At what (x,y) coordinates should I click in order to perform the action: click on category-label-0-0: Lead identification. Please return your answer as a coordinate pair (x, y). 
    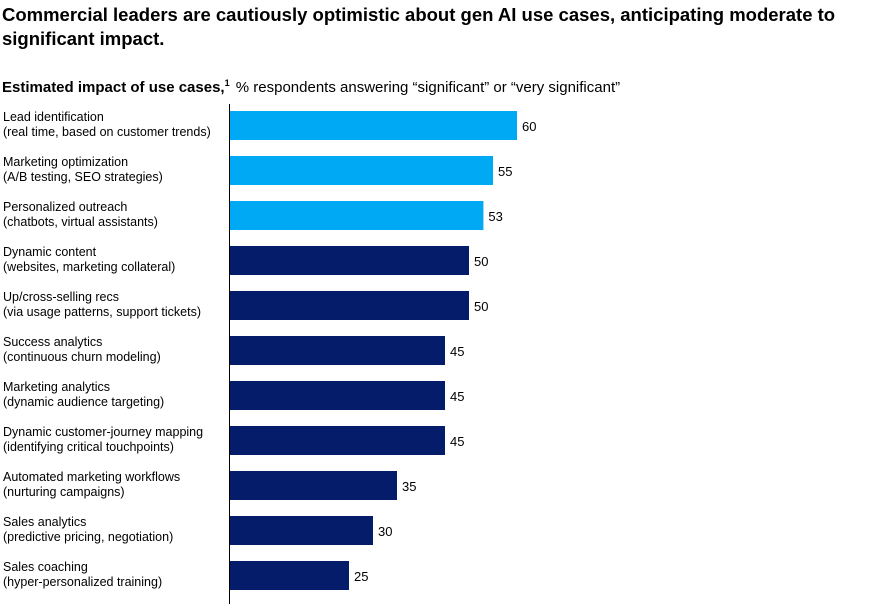
    Looking at the image, I should click on (53, 117).